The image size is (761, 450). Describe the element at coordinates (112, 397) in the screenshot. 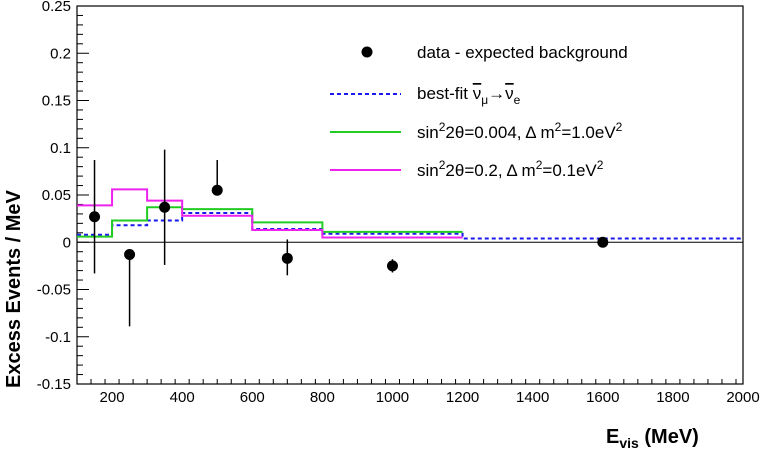

I see `x-tick-label: 200` at that location.